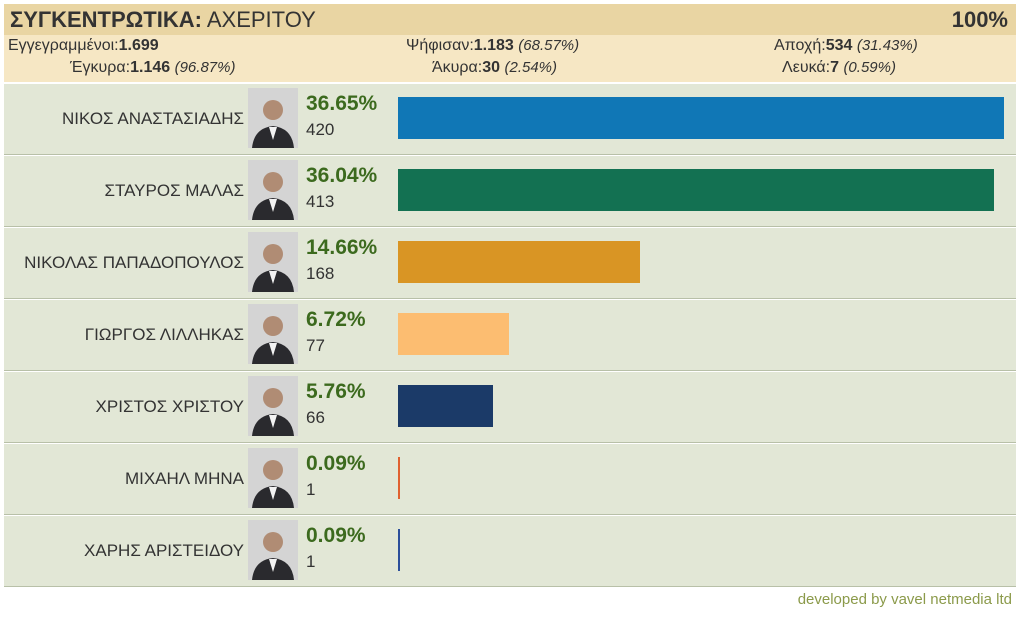 This screenshot has width=1024, height=619. I want to click on candidate-name: ΣΤΑΥΡΟΣ ΜΑΛΑΣ, so click(174, 190).